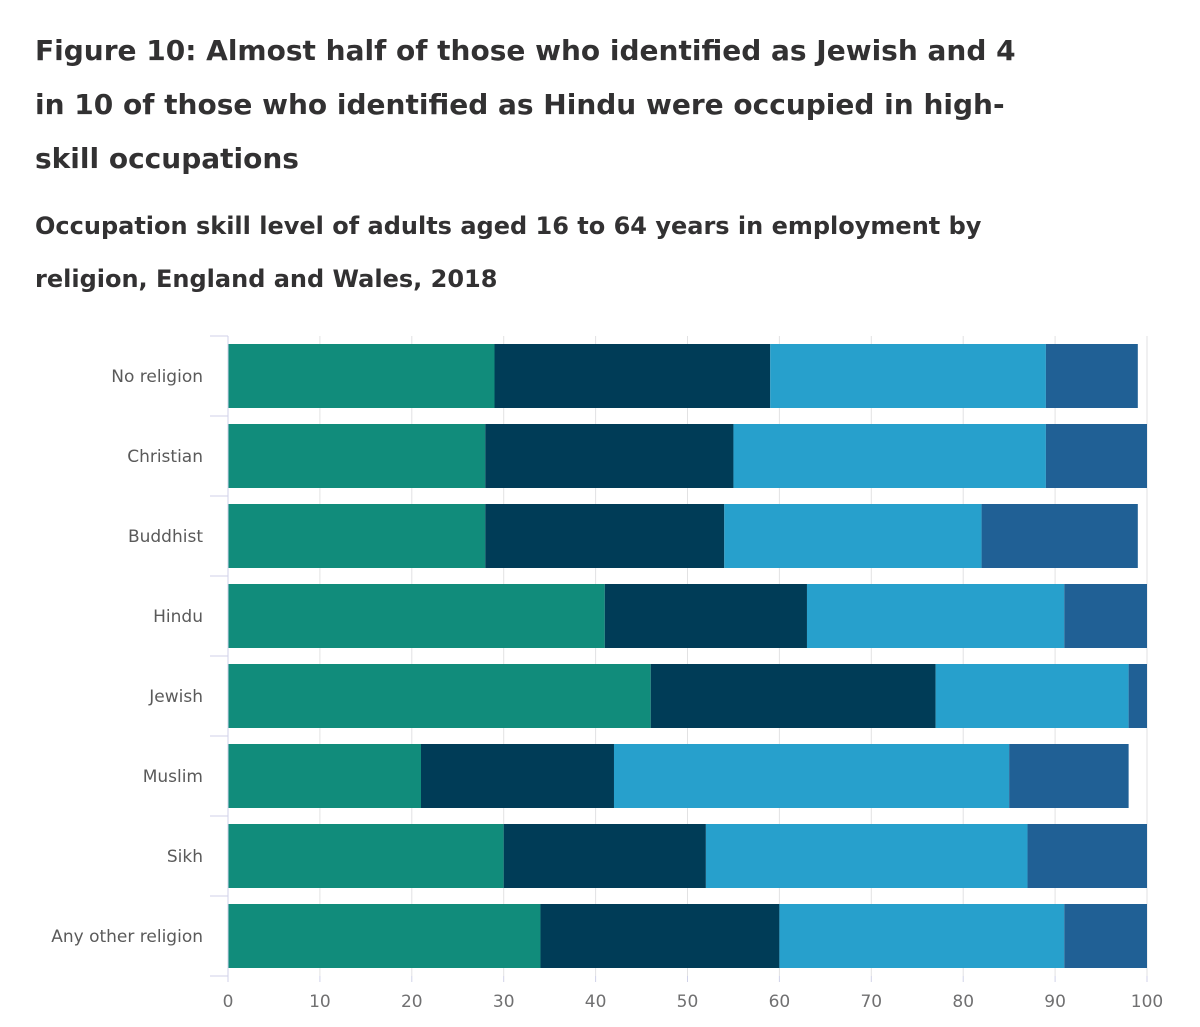 This screenshot has height=1027, width=1200. I want to click on x-tick-label: 90, so click(1055, 1002).